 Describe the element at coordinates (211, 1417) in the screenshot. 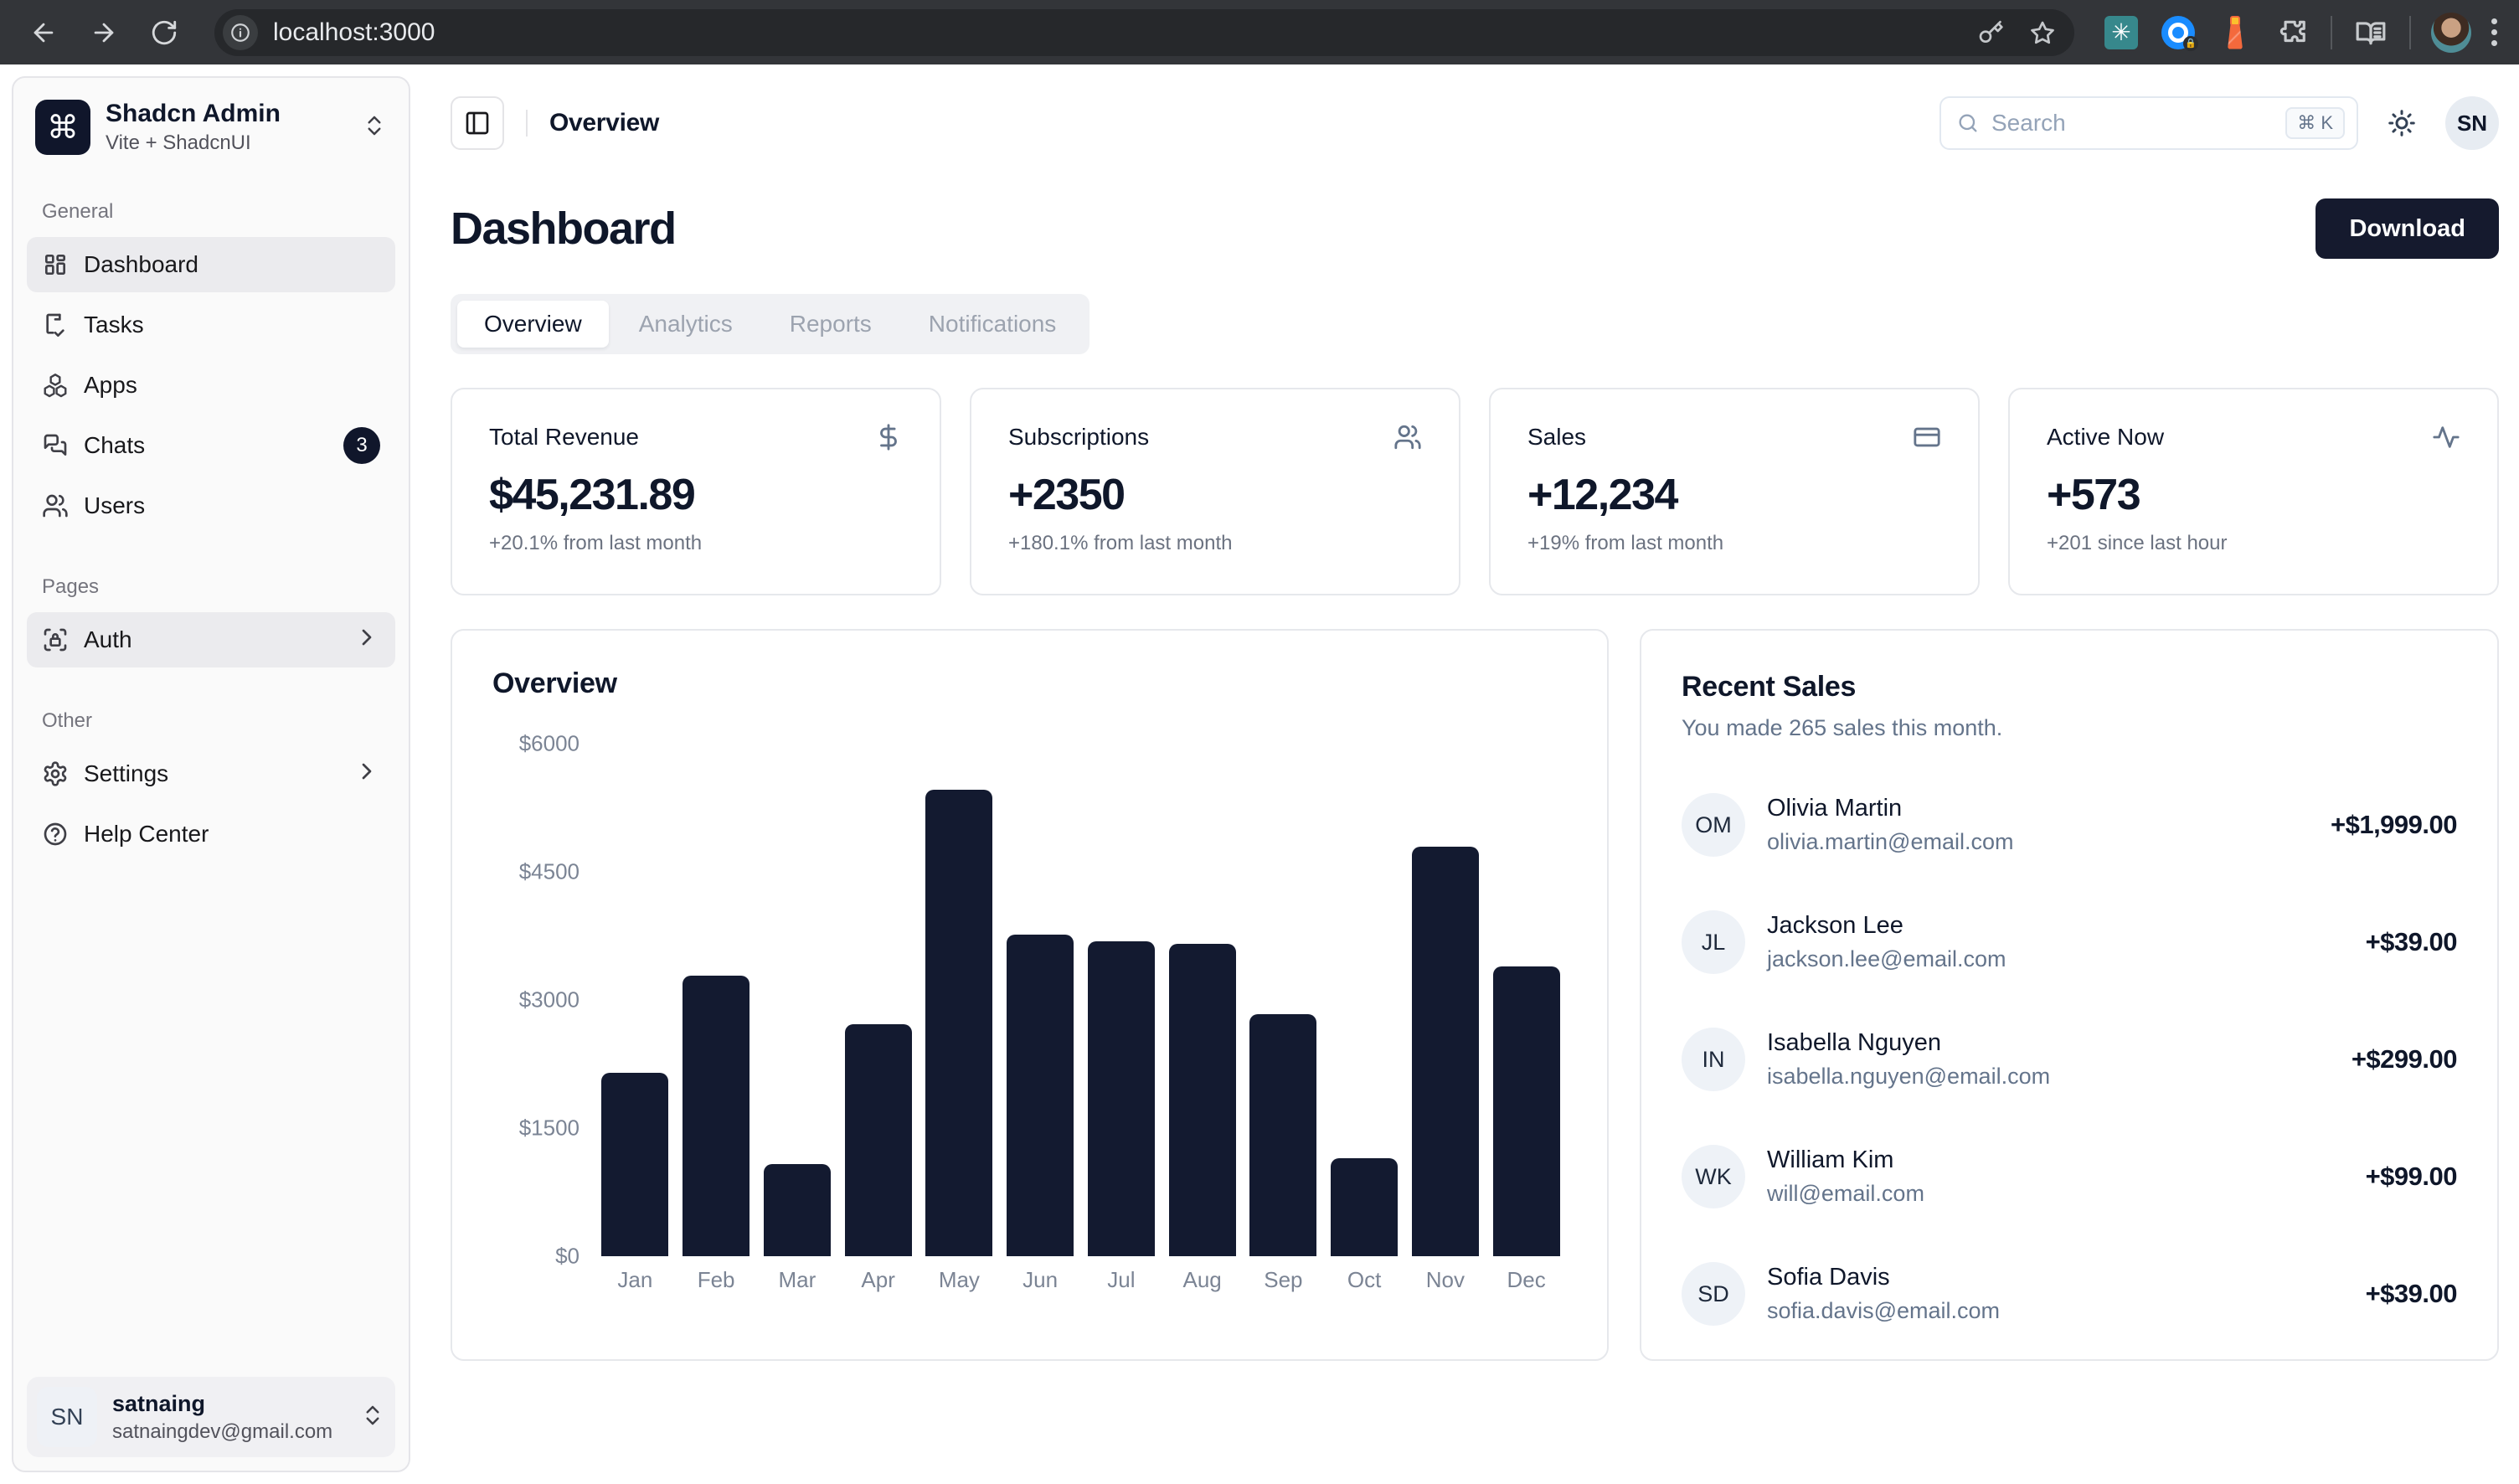

I see `sidebar-user-menu: SN satnaing satnaingdev@gmail.com` at that location.